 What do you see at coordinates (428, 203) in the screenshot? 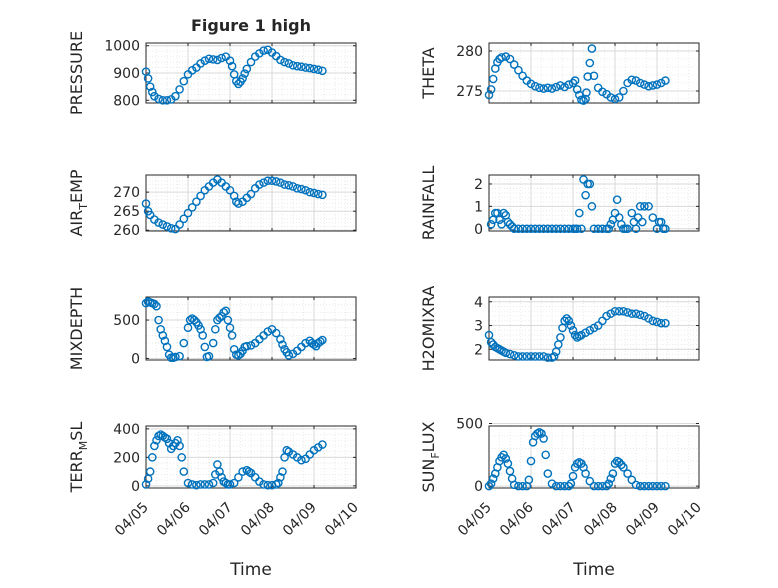
I see `y-axis-label: RAINFALL` at bounding box center [428, 203].